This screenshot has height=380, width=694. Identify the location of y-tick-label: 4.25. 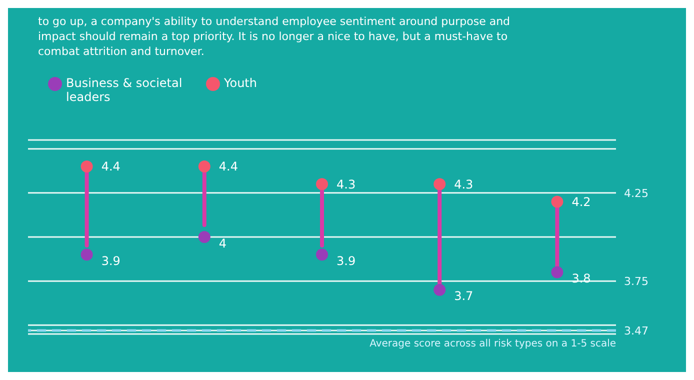
(636, 193).